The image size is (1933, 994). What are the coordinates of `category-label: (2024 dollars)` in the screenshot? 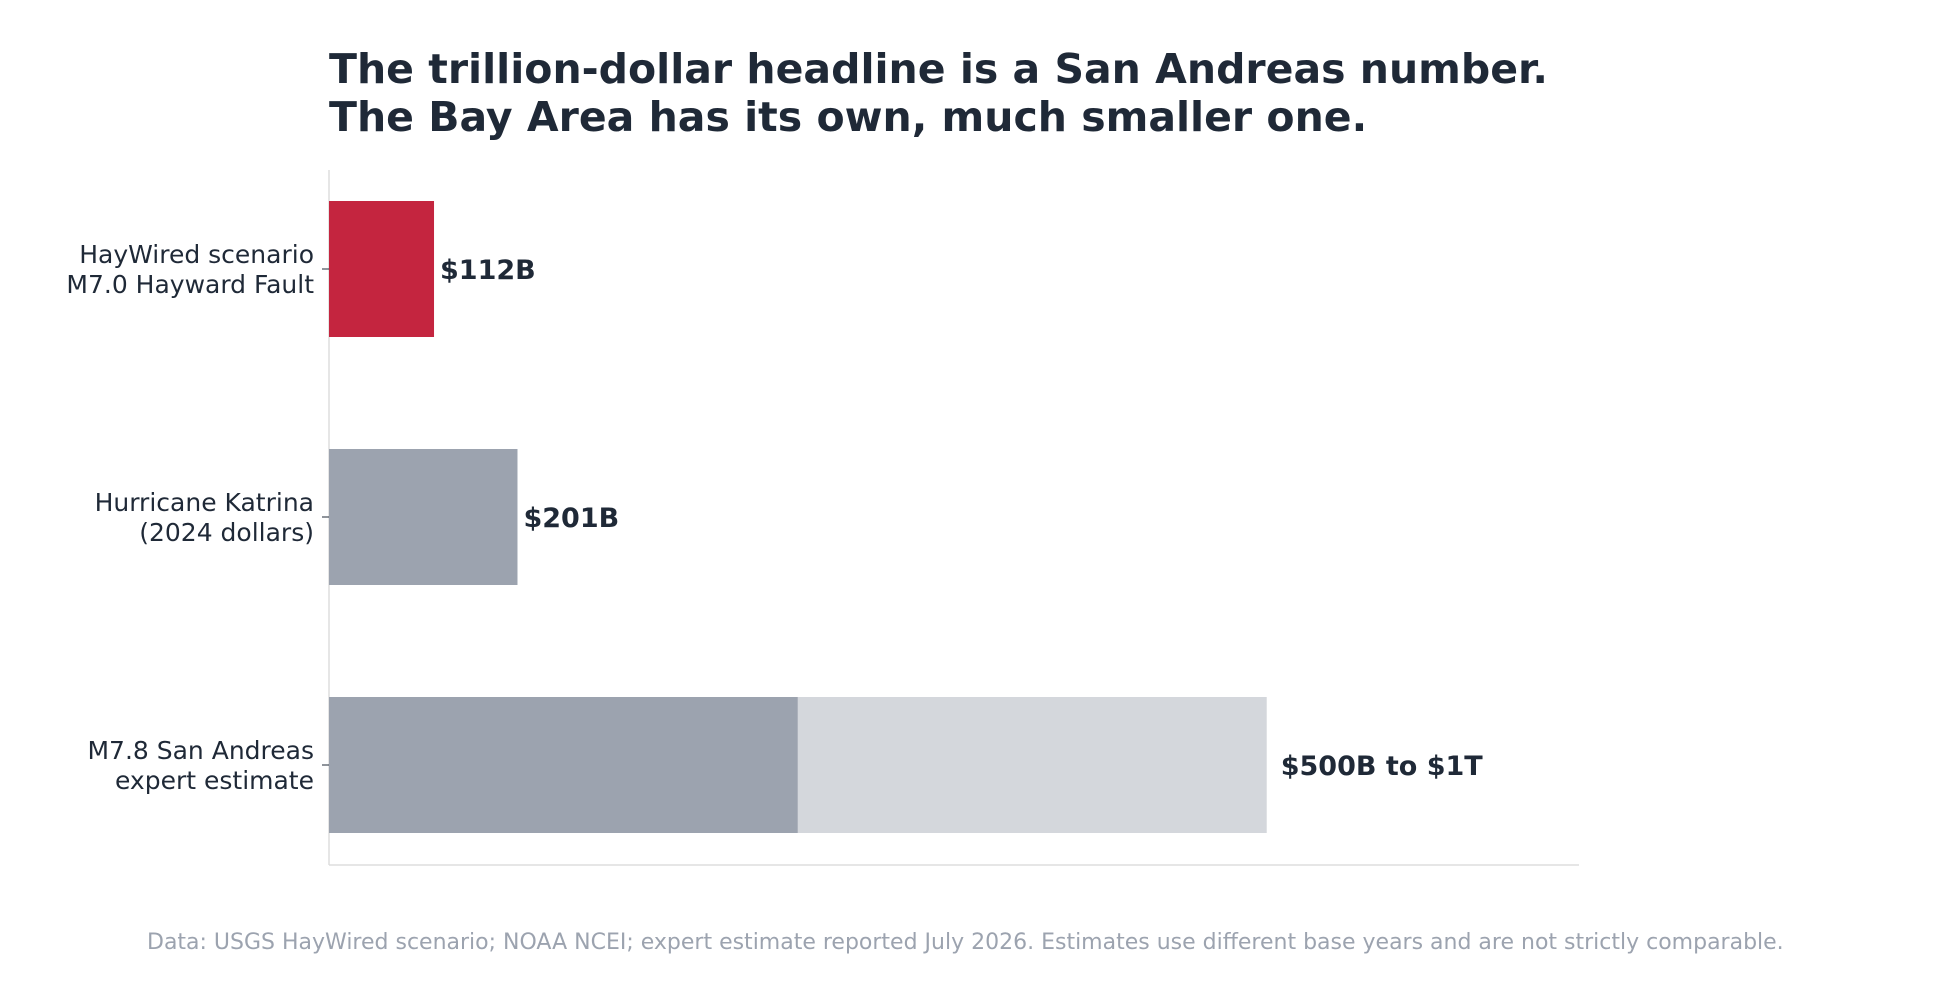 It's located at (226, 532).